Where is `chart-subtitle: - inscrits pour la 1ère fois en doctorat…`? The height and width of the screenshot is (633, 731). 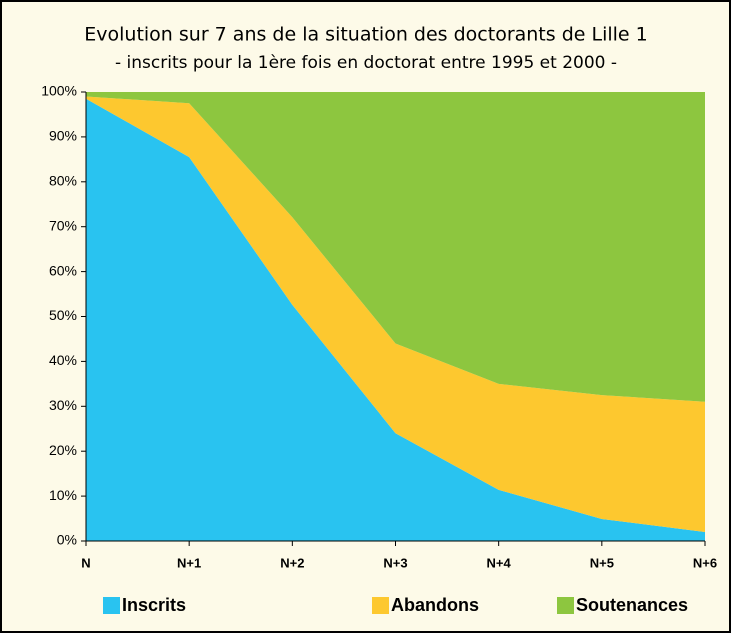 chart-subtitle: - inscrits pour la 1ère fois en doctorat… is located at coordinates (366, 63).